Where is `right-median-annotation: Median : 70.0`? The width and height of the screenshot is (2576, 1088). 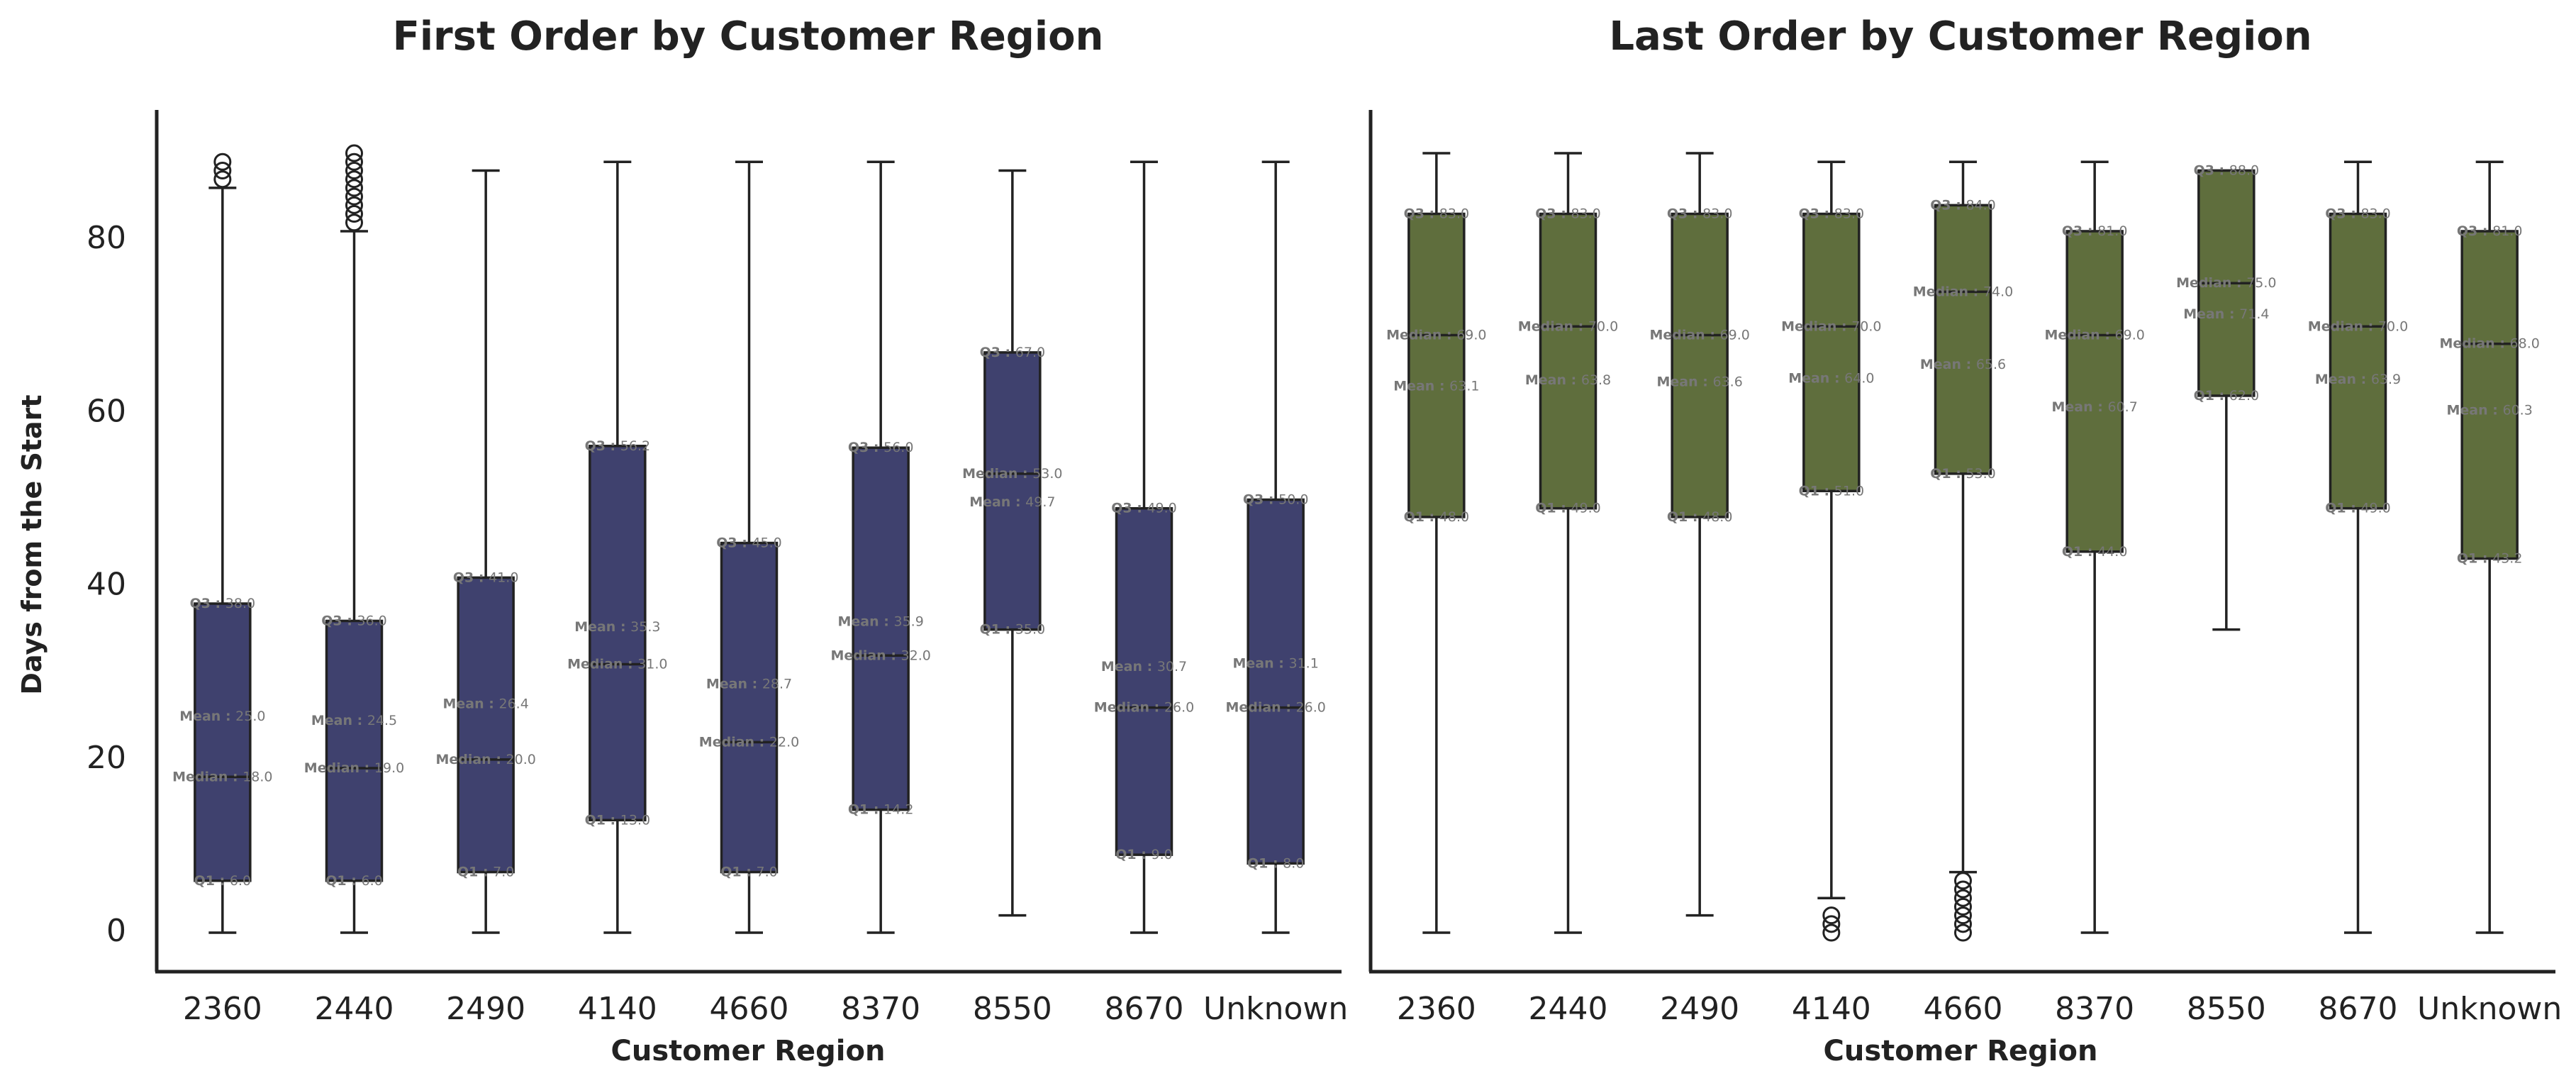
right-median-annotation: Median : 70.0 is located at coordinates (2358, 326).